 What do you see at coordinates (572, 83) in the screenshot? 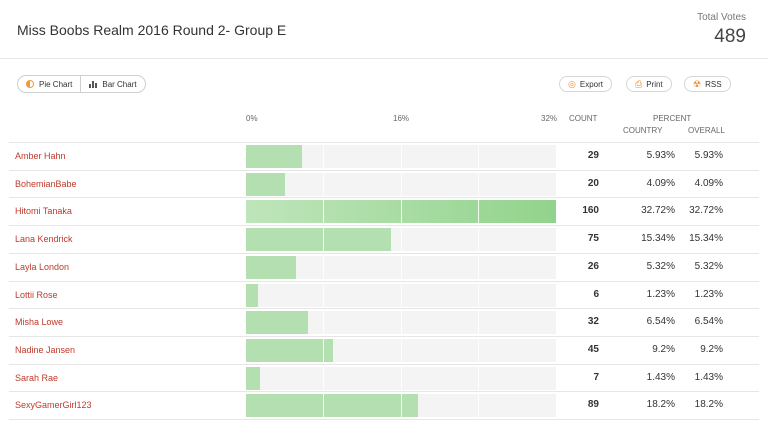
I see `export-icon: ◎` at bounding box center [572, 83].